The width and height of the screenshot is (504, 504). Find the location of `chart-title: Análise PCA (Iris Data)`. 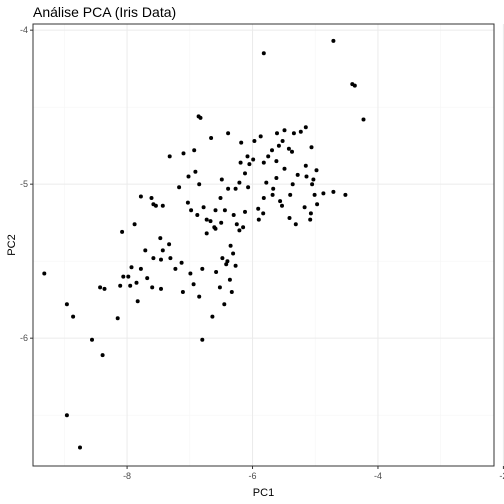

chart-title: Análise PCA (Iris Data) is located at coordinates (104, 12).